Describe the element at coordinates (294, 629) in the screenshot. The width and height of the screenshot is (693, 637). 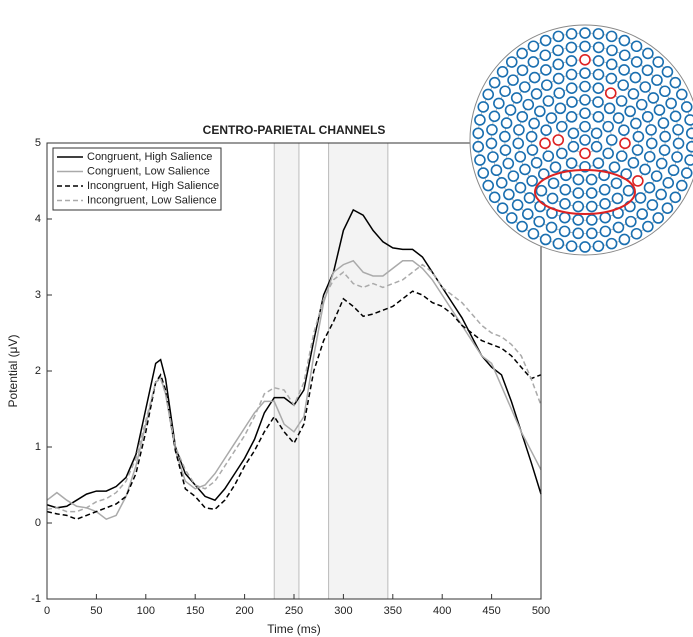
I see `x-axis-label: Time (ms)` at that location.